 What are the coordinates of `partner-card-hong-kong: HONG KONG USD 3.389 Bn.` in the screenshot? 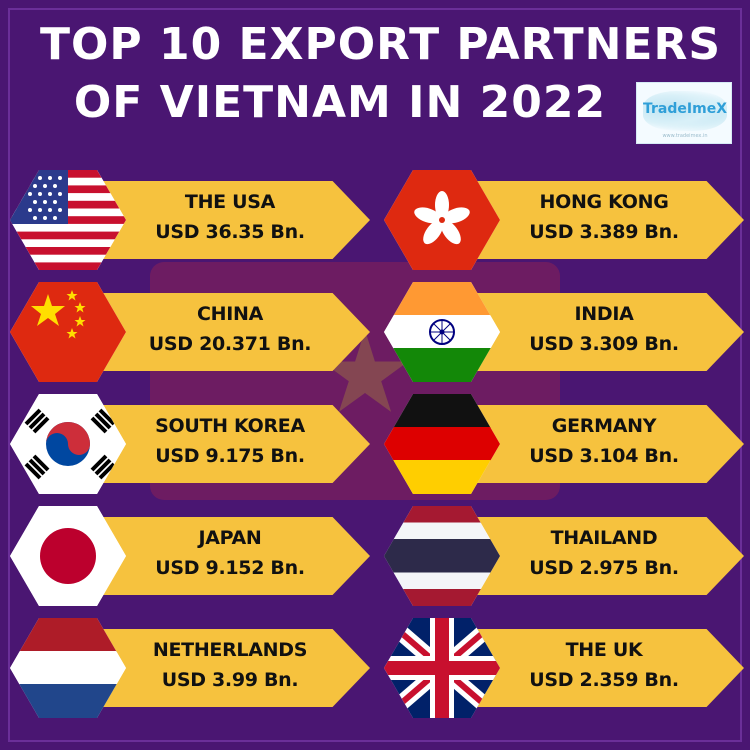 It's located at (564, 220).